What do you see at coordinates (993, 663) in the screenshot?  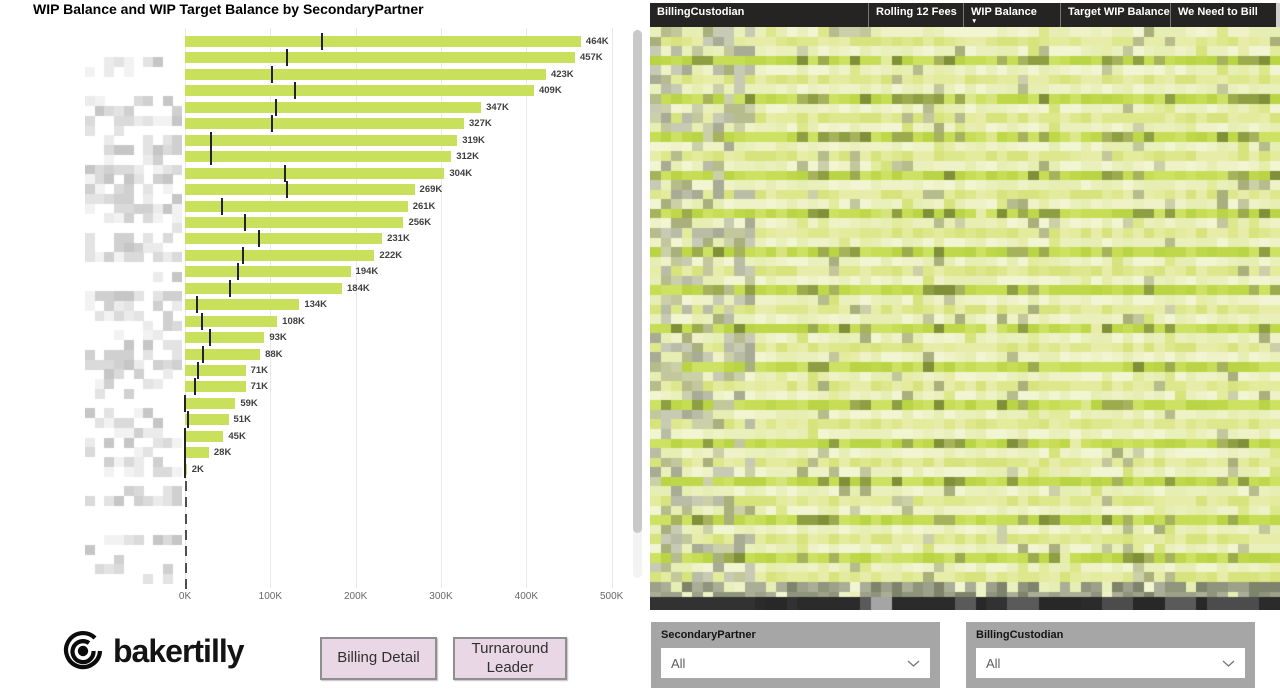 I see `dropdown-value: All` at bounding box center [993, 663].